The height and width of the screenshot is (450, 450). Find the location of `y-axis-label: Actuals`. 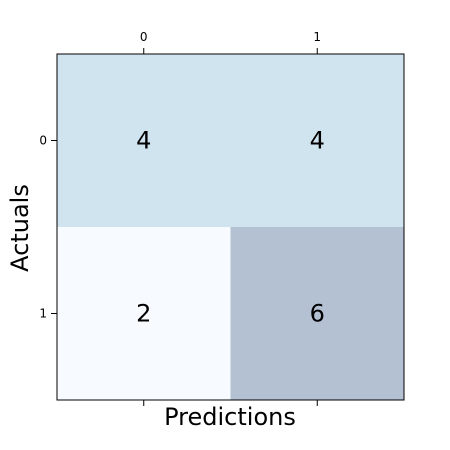

y-axis-label: Actuals is located at coordinates (20, 228).